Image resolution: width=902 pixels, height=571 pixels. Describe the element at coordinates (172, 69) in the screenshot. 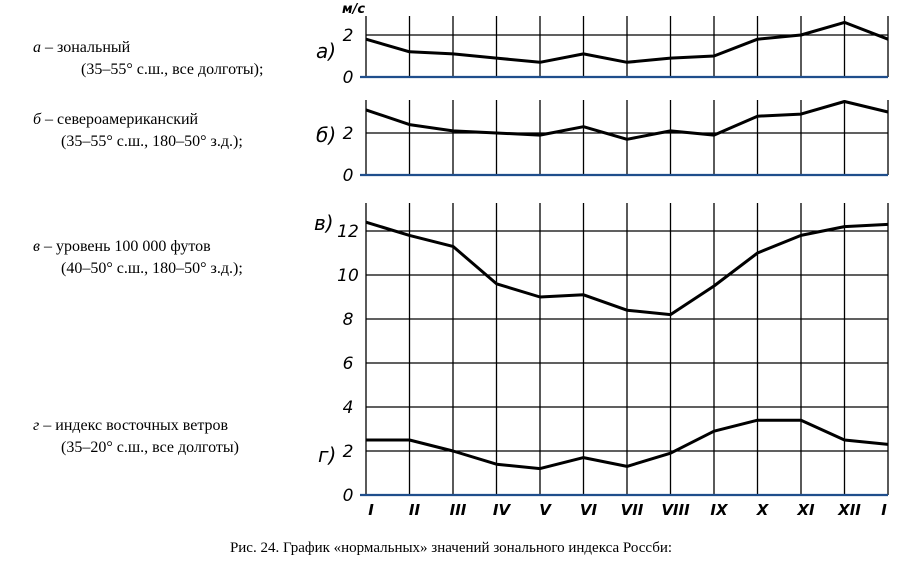

I see `legend-detail: (35–55° с.ш., все долготы);` at that location.